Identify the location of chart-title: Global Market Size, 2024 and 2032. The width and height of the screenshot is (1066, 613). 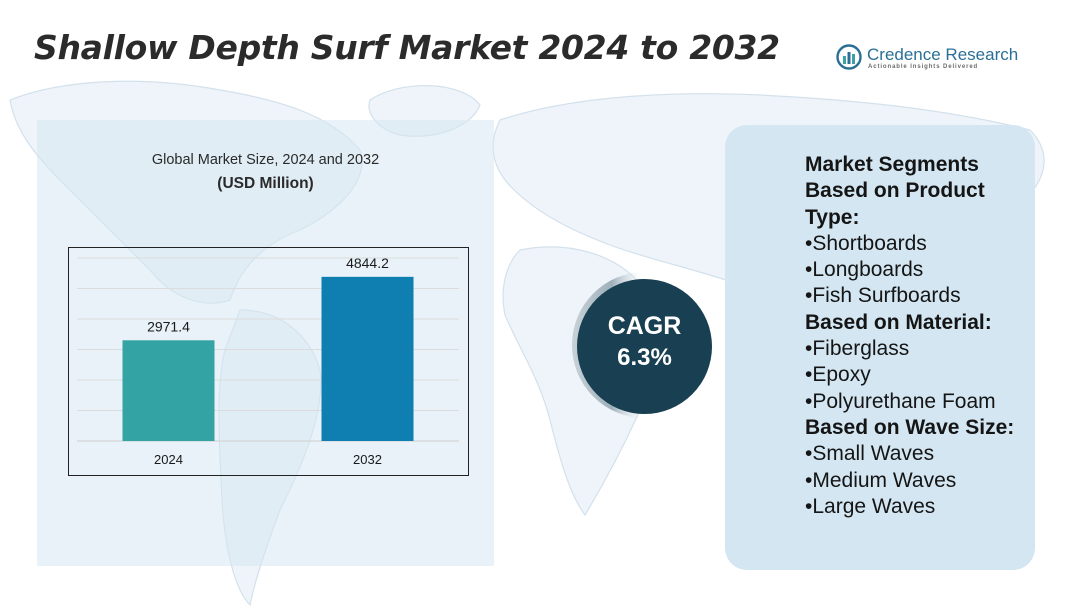
(265, 160).